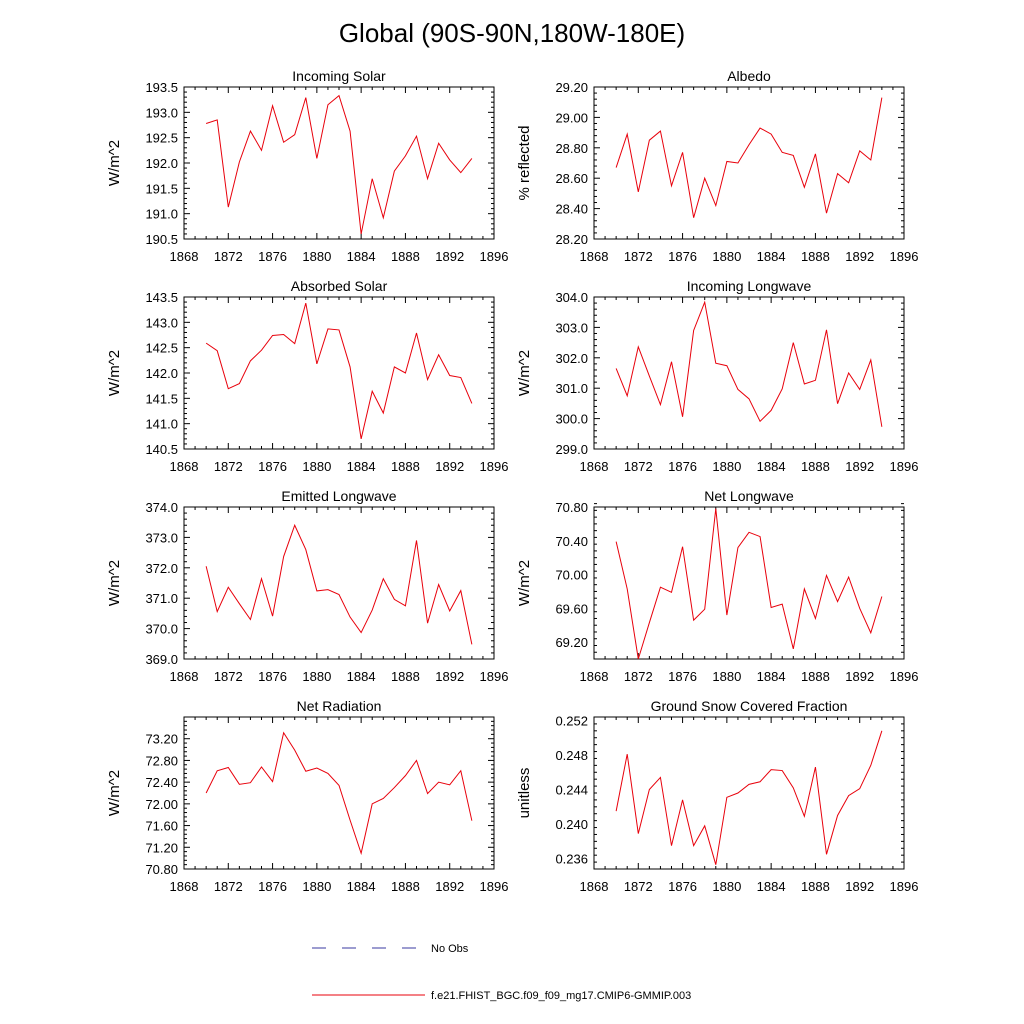 This screenshot has width=1024, height=1024. I want to click on series-line-incoming-solar, so click(339, 164).